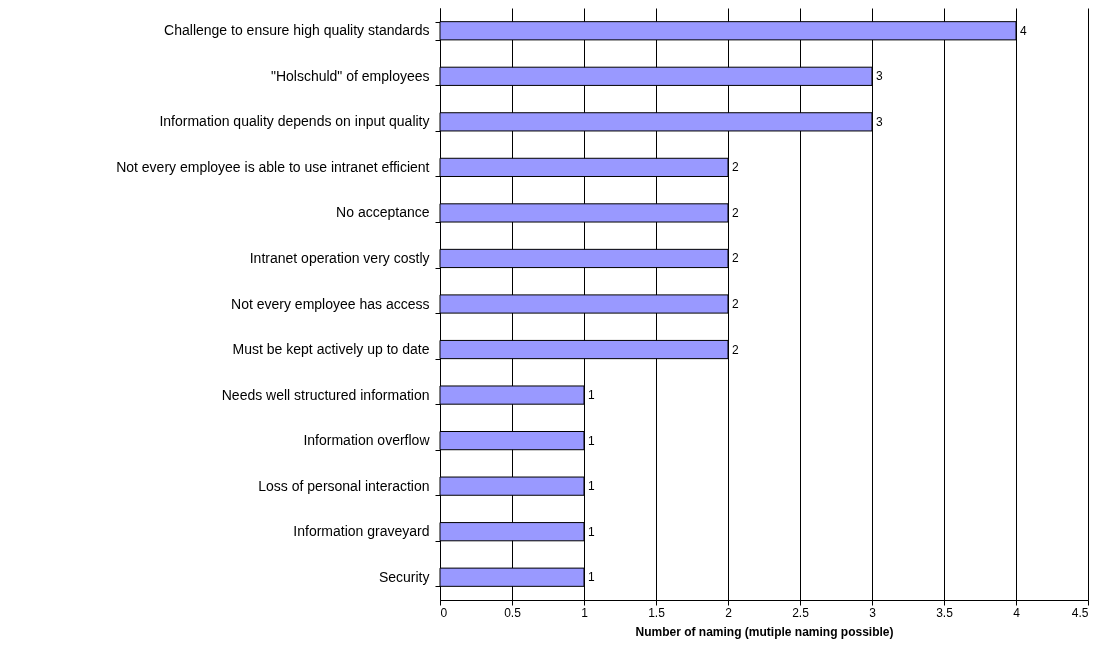  What do you see at coordinates (585, 612) in the screenshot?
I see `x-tick-label: 1` at bounding box center [585, 612].